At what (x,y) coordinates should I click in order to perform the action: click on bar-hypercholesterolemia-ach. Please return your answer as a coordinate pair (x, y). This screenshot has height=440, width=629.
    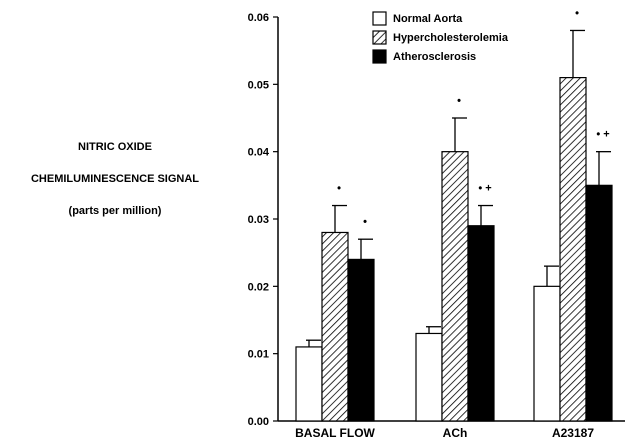
    Looking at the image, I should click on (455, 286).